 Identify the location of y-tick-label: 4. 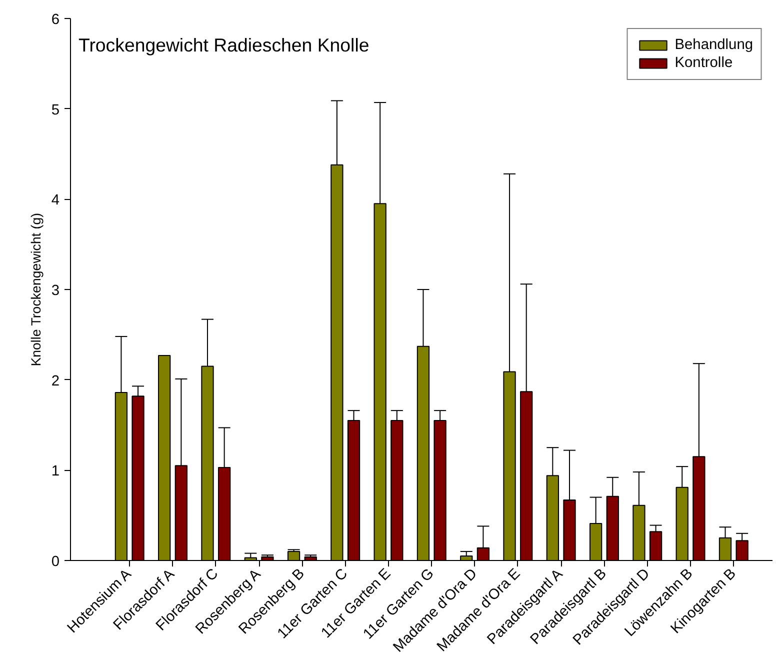
(55, 200).